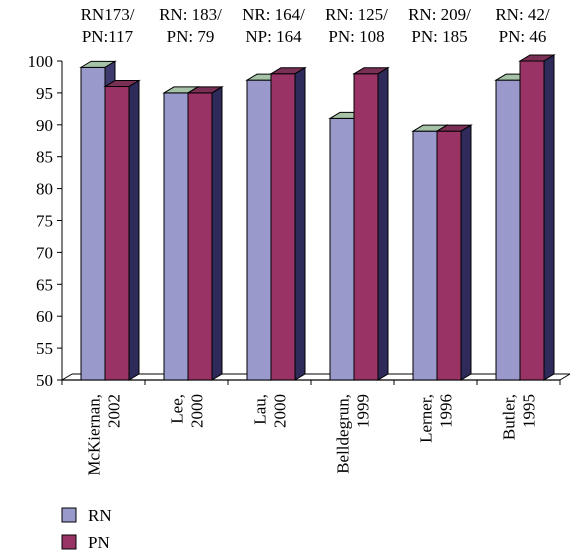 This screenshot has height=553, width=585. What do you see at coordinates (44, 125) in the screenshot?
I see `y-tick-label: 90` at bounding box center [44, 125].